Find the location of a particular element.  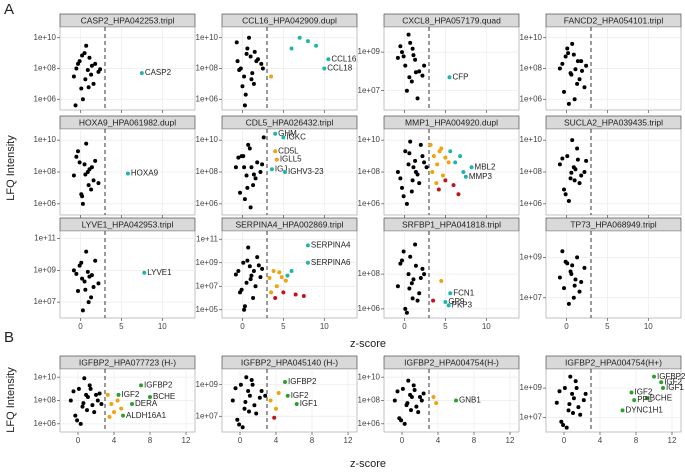

x-tick-label: 5 is located at coordinates (283, 326).